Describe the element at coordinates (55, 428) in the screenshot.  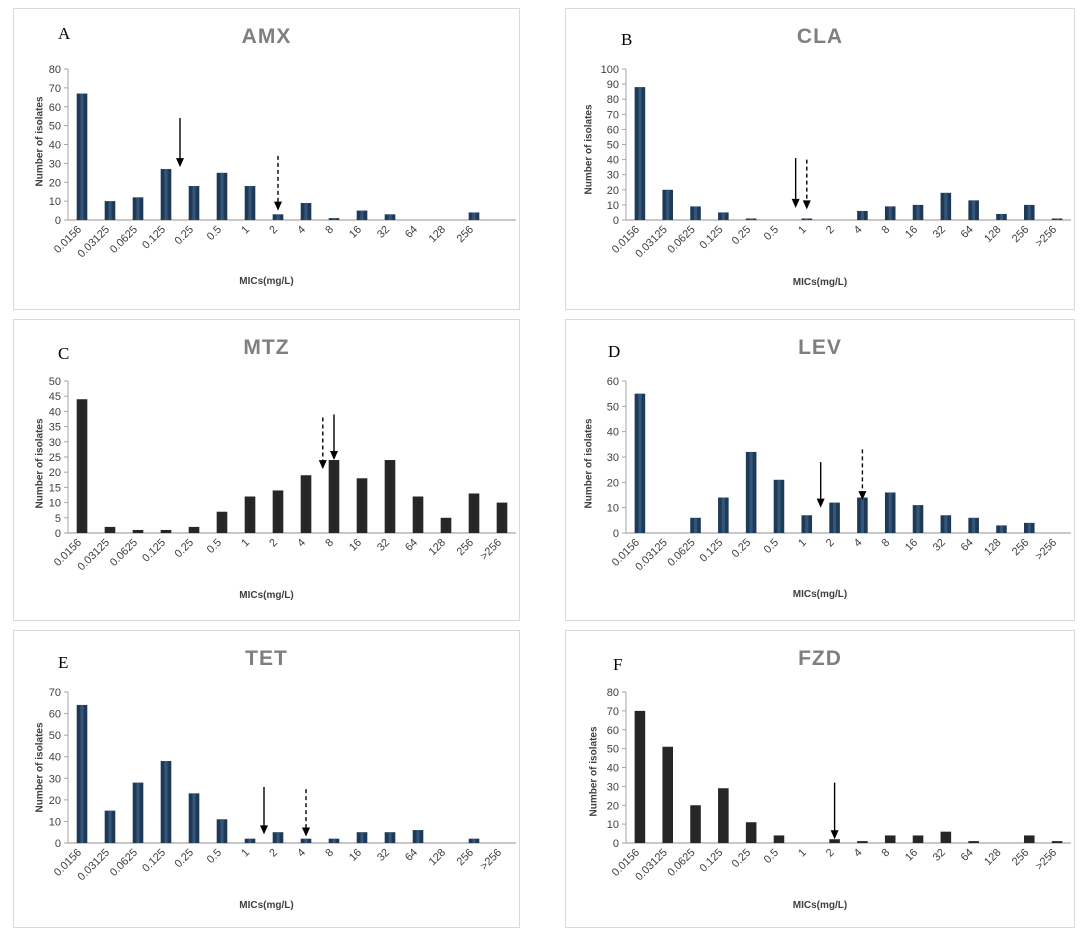
I see `y-tick-label: 35` at that location.